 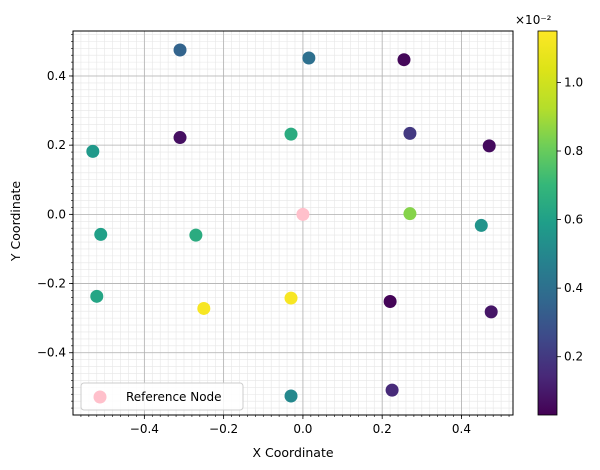 I want to click on colorbar-tick-label: 1.0, so click(x=573, y=82).